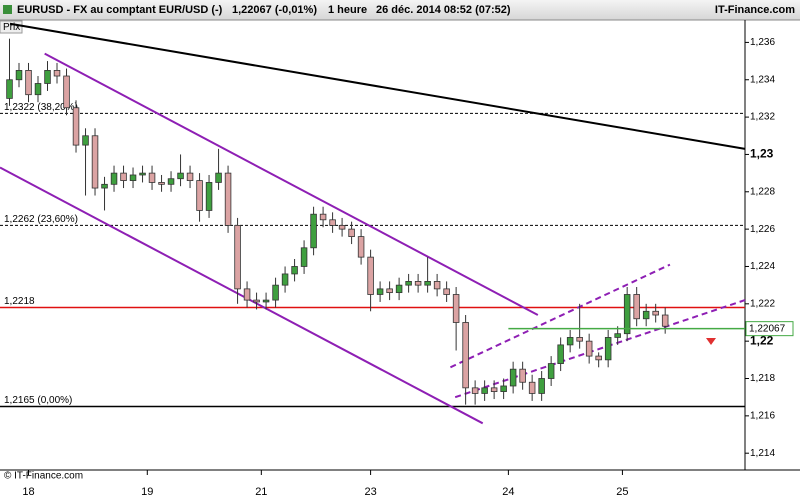 Image resolution: width=800 pixels, height=500 pixels. I want to click on panel-label: Prix, so click(11, 27).